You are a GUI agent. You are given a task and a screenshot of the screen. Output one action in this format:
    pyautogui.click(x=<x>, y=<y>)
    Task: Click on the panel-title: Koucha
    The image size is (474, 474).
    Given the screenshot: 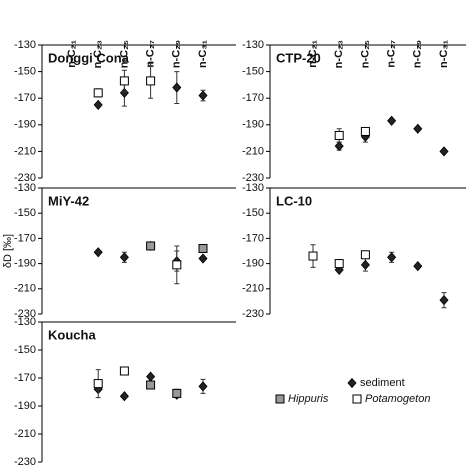 What is the action you would take?
    pyautogui.click(x=72, y=334)
    